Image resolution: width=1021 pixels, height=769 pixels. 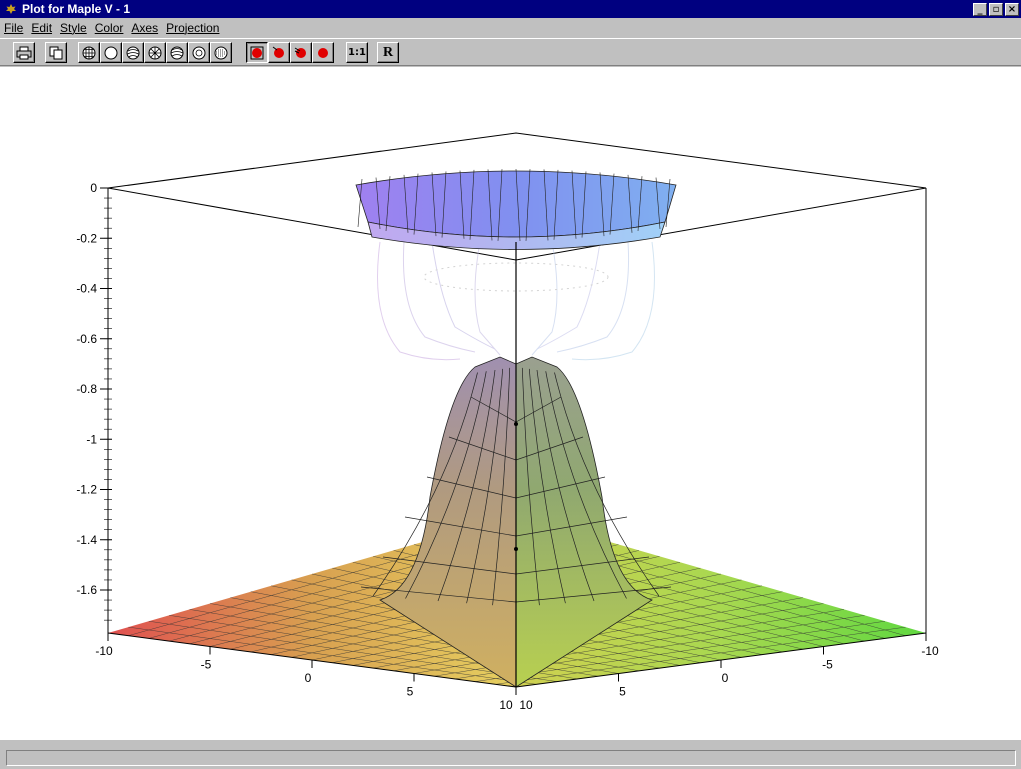 I want to click on z-tick-label: -1.6, so click(x=86, y=590).